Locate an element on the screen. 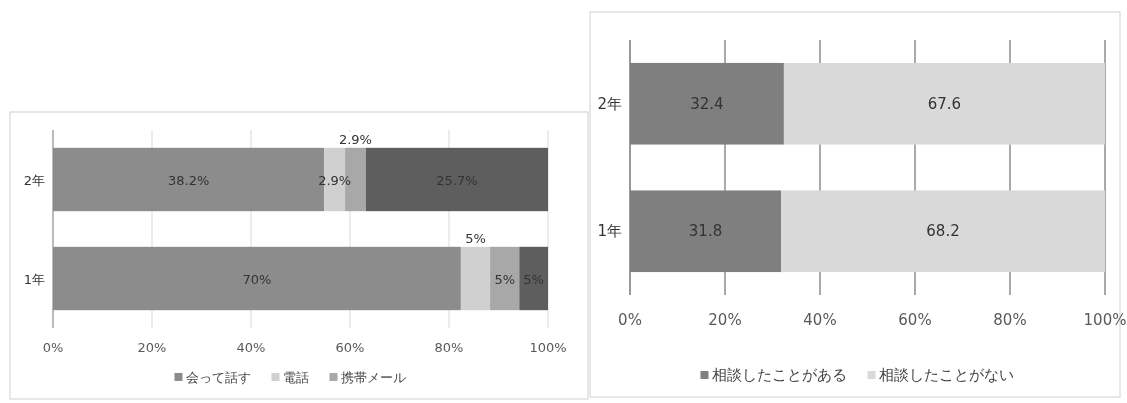 This screenshot has height=403, width=1127. data-label: 31.8 is located at coordinates (705, 231).